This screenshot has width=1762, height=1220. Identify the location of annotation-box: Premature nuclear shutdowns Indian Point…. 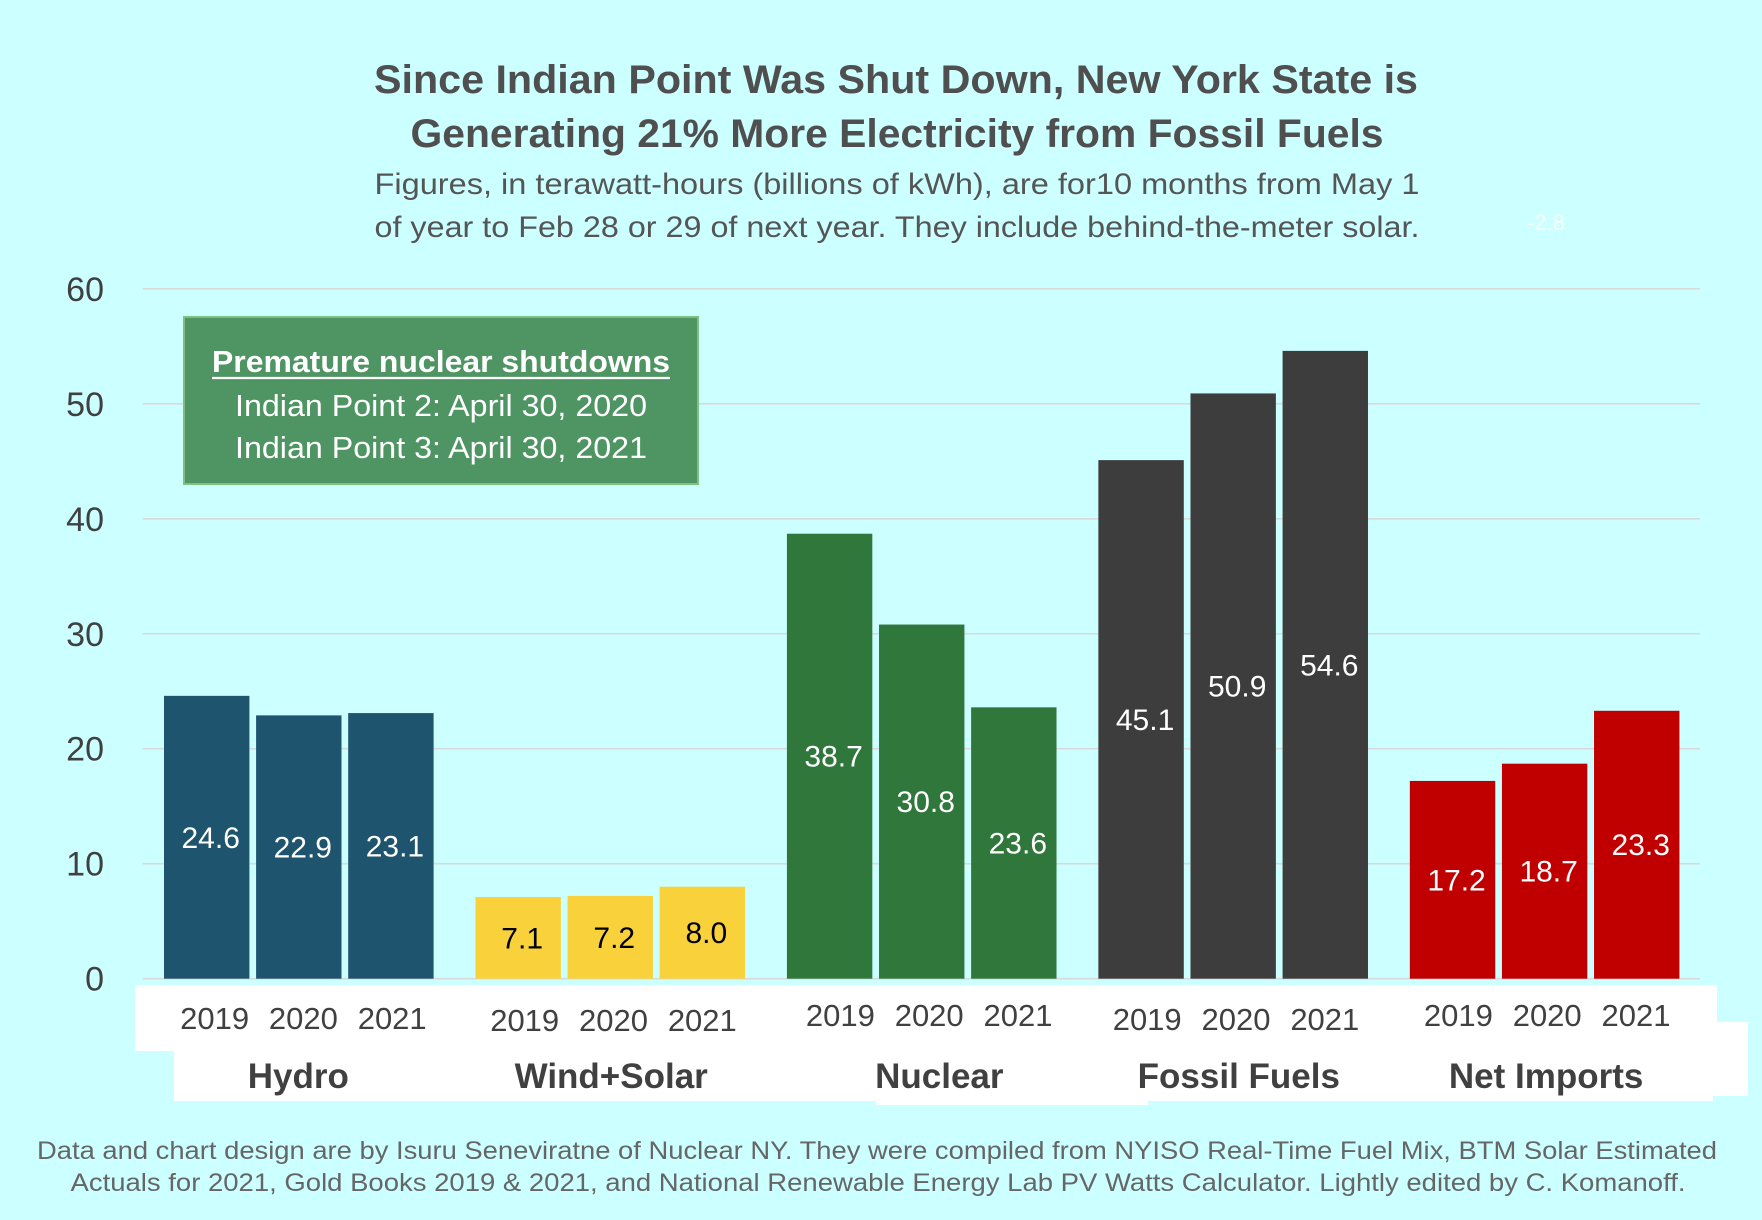
(441, 400).